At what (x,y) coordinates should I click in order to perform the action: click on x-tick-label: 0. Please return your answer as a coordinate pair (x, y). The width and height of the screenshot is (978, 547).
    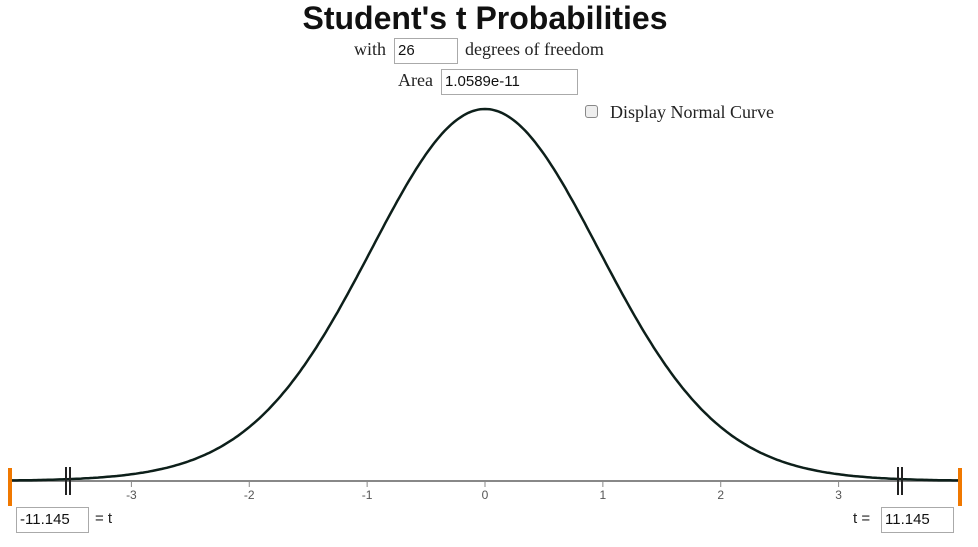
    Looking at the image, I should click on (485, 495).